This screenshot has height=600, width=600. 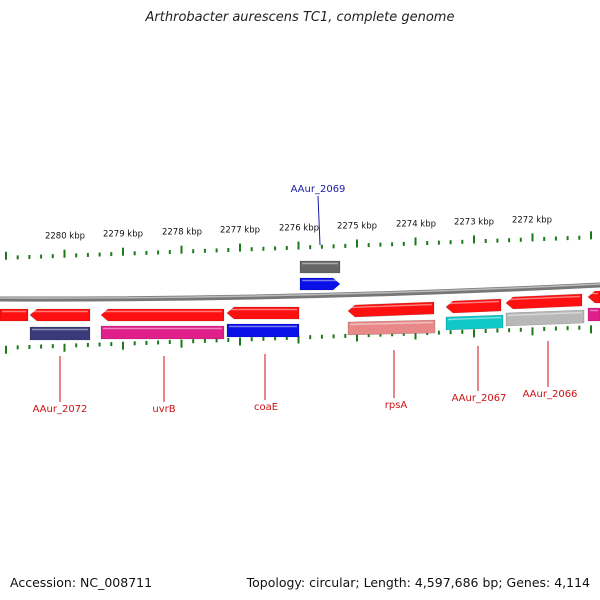 What do you see at coordinates (240, 231) in the screenshot?
I see `tick-label: 2277 kbp` at bounding box center [240, 231].